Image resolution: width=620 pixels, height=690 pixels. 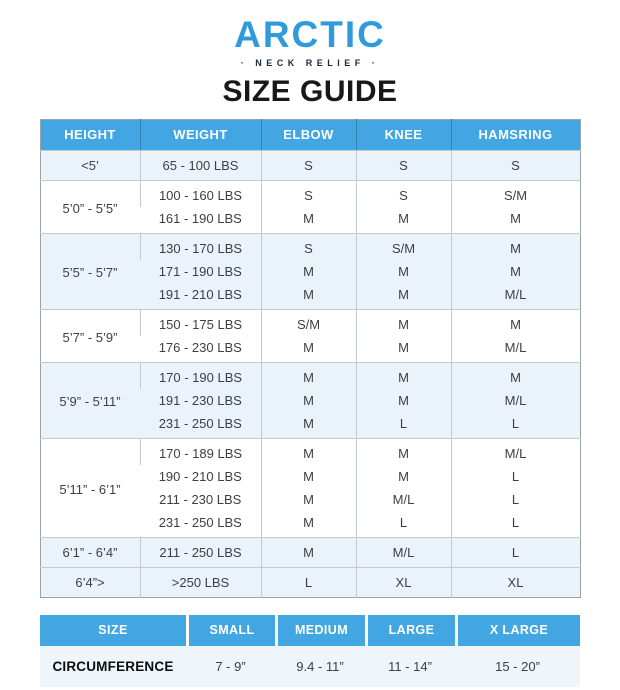 What do you see at coordinates (200, 165) in the screenshot?
I see `weight-cell: 65 - 100 LBS` at bounding box center [200, 165].